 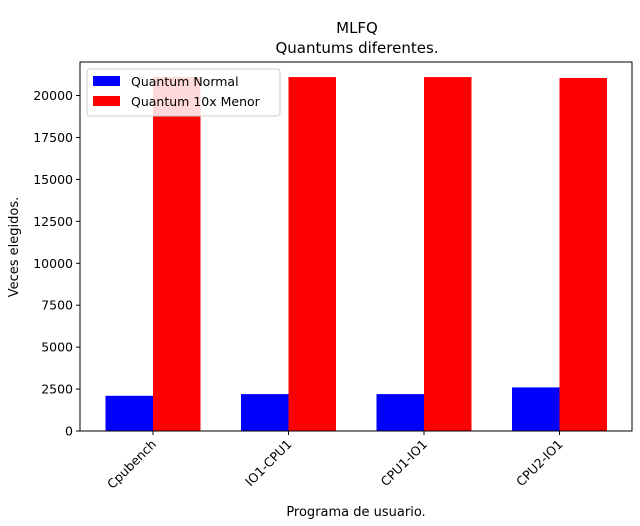 What do you see at coordinates (312, 254) in the screenshot?
I see `bar-menor-io1-cpu1` at bounding box center [312, 254].